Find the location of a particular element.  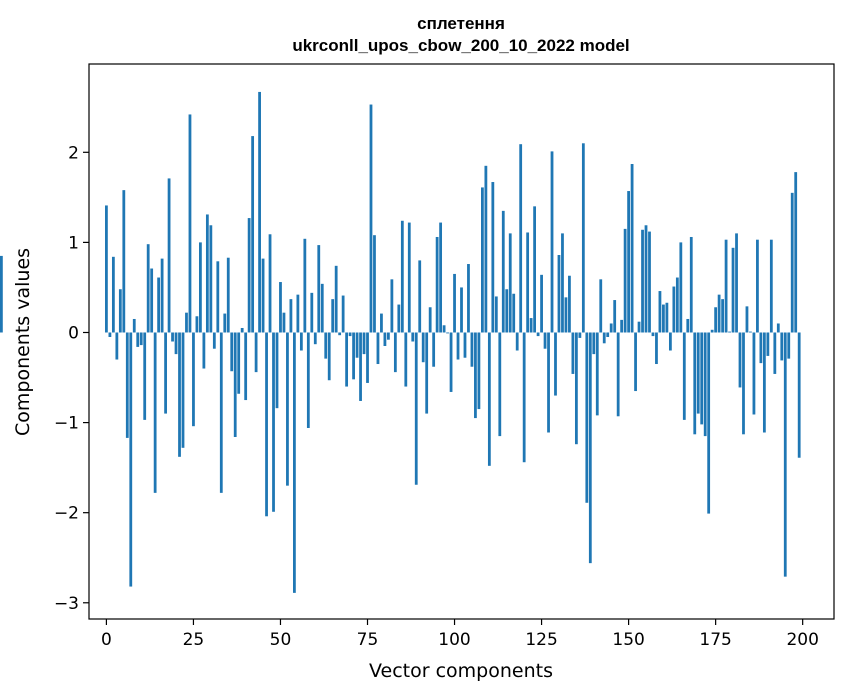

x-tick-label: 100 is located at coordinates (454, 640).